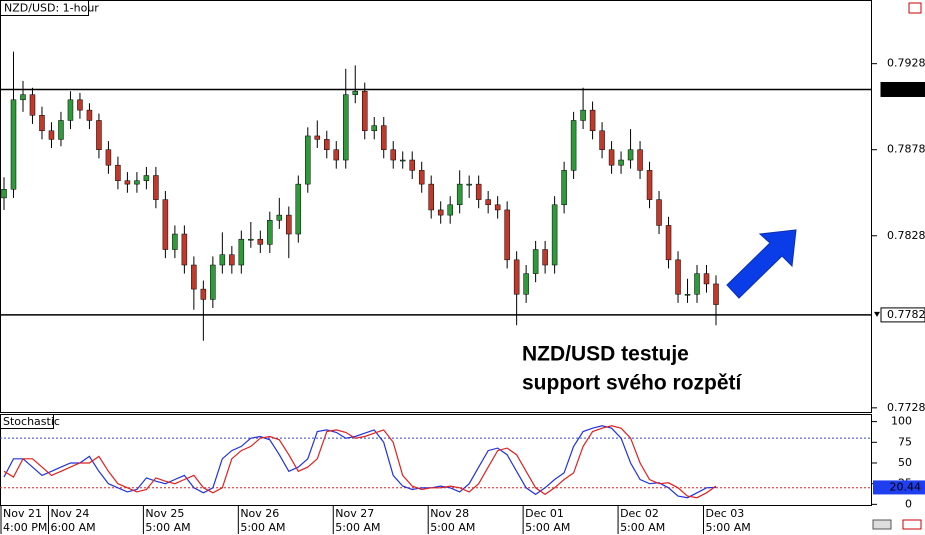 Image resolution: width=925 pixels, height=535 pixels. Describe the element at coordinates (905, 462) in the screenshot. I see `indicator-y-tick-label: 50` at that location.